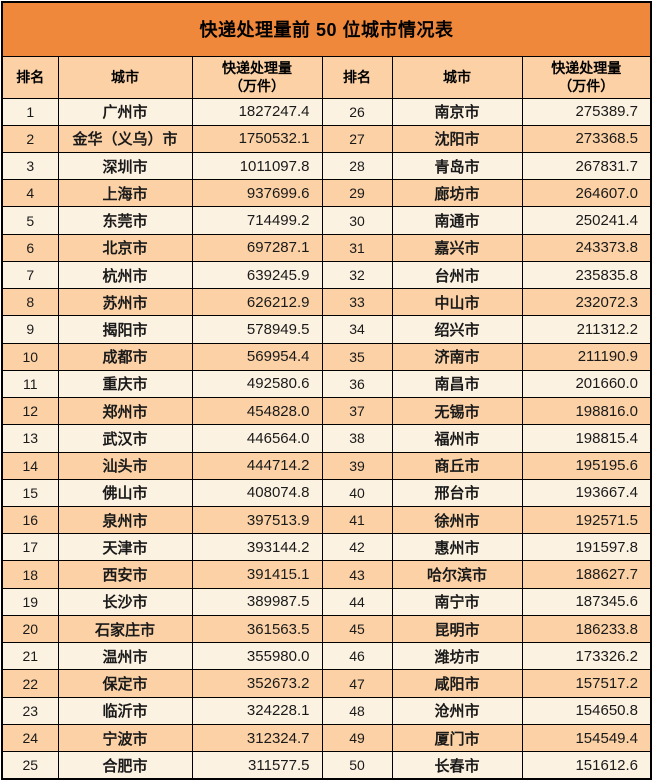 The width and height of the screenshot is (653, 783). I want to click on table-row: 25 合肥市 311577.5 50 长春市 151612.6, so click(326, 765).